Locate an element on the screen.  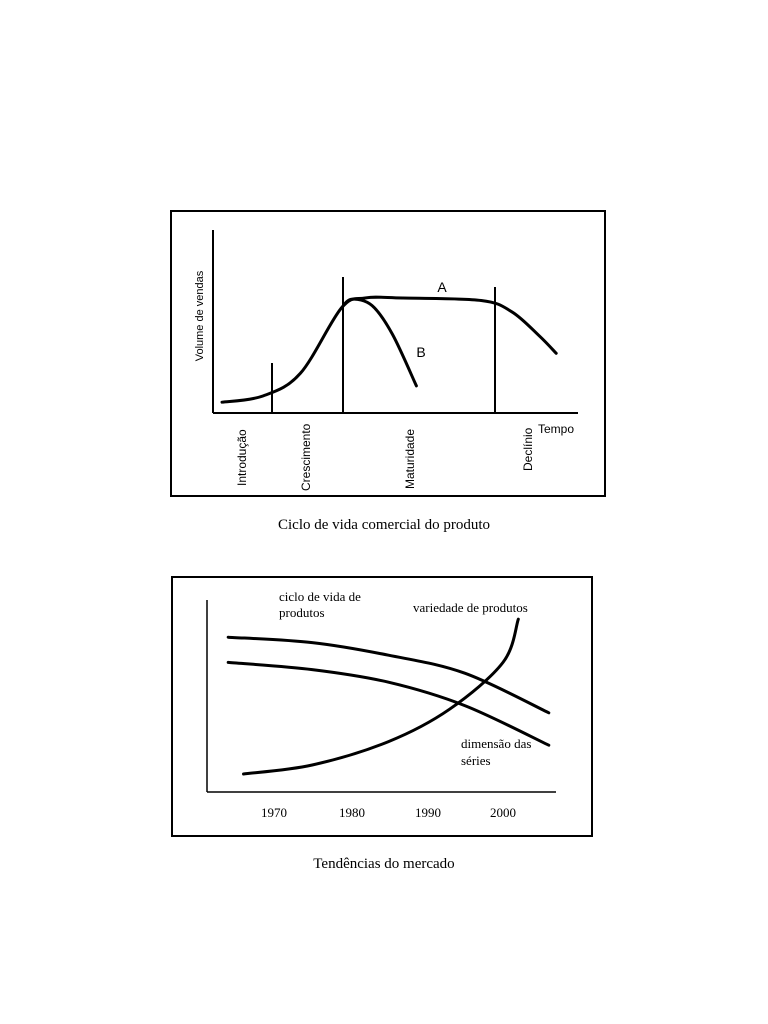
series-dimensao-line is located at coordinates (388, 703).